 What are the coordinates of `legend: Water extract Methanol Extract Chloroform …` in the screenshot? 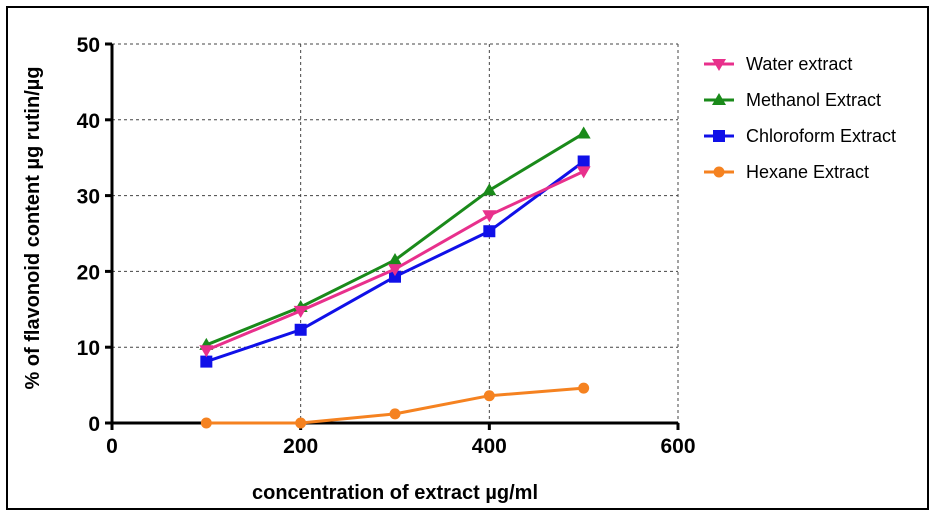 It's located at (800, 118).